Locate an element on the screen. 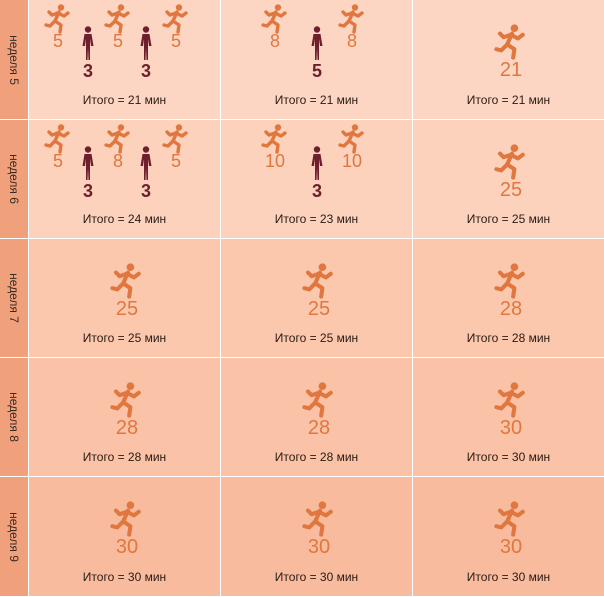  week-label: неделя 6 is located at coordinates (14, 179).